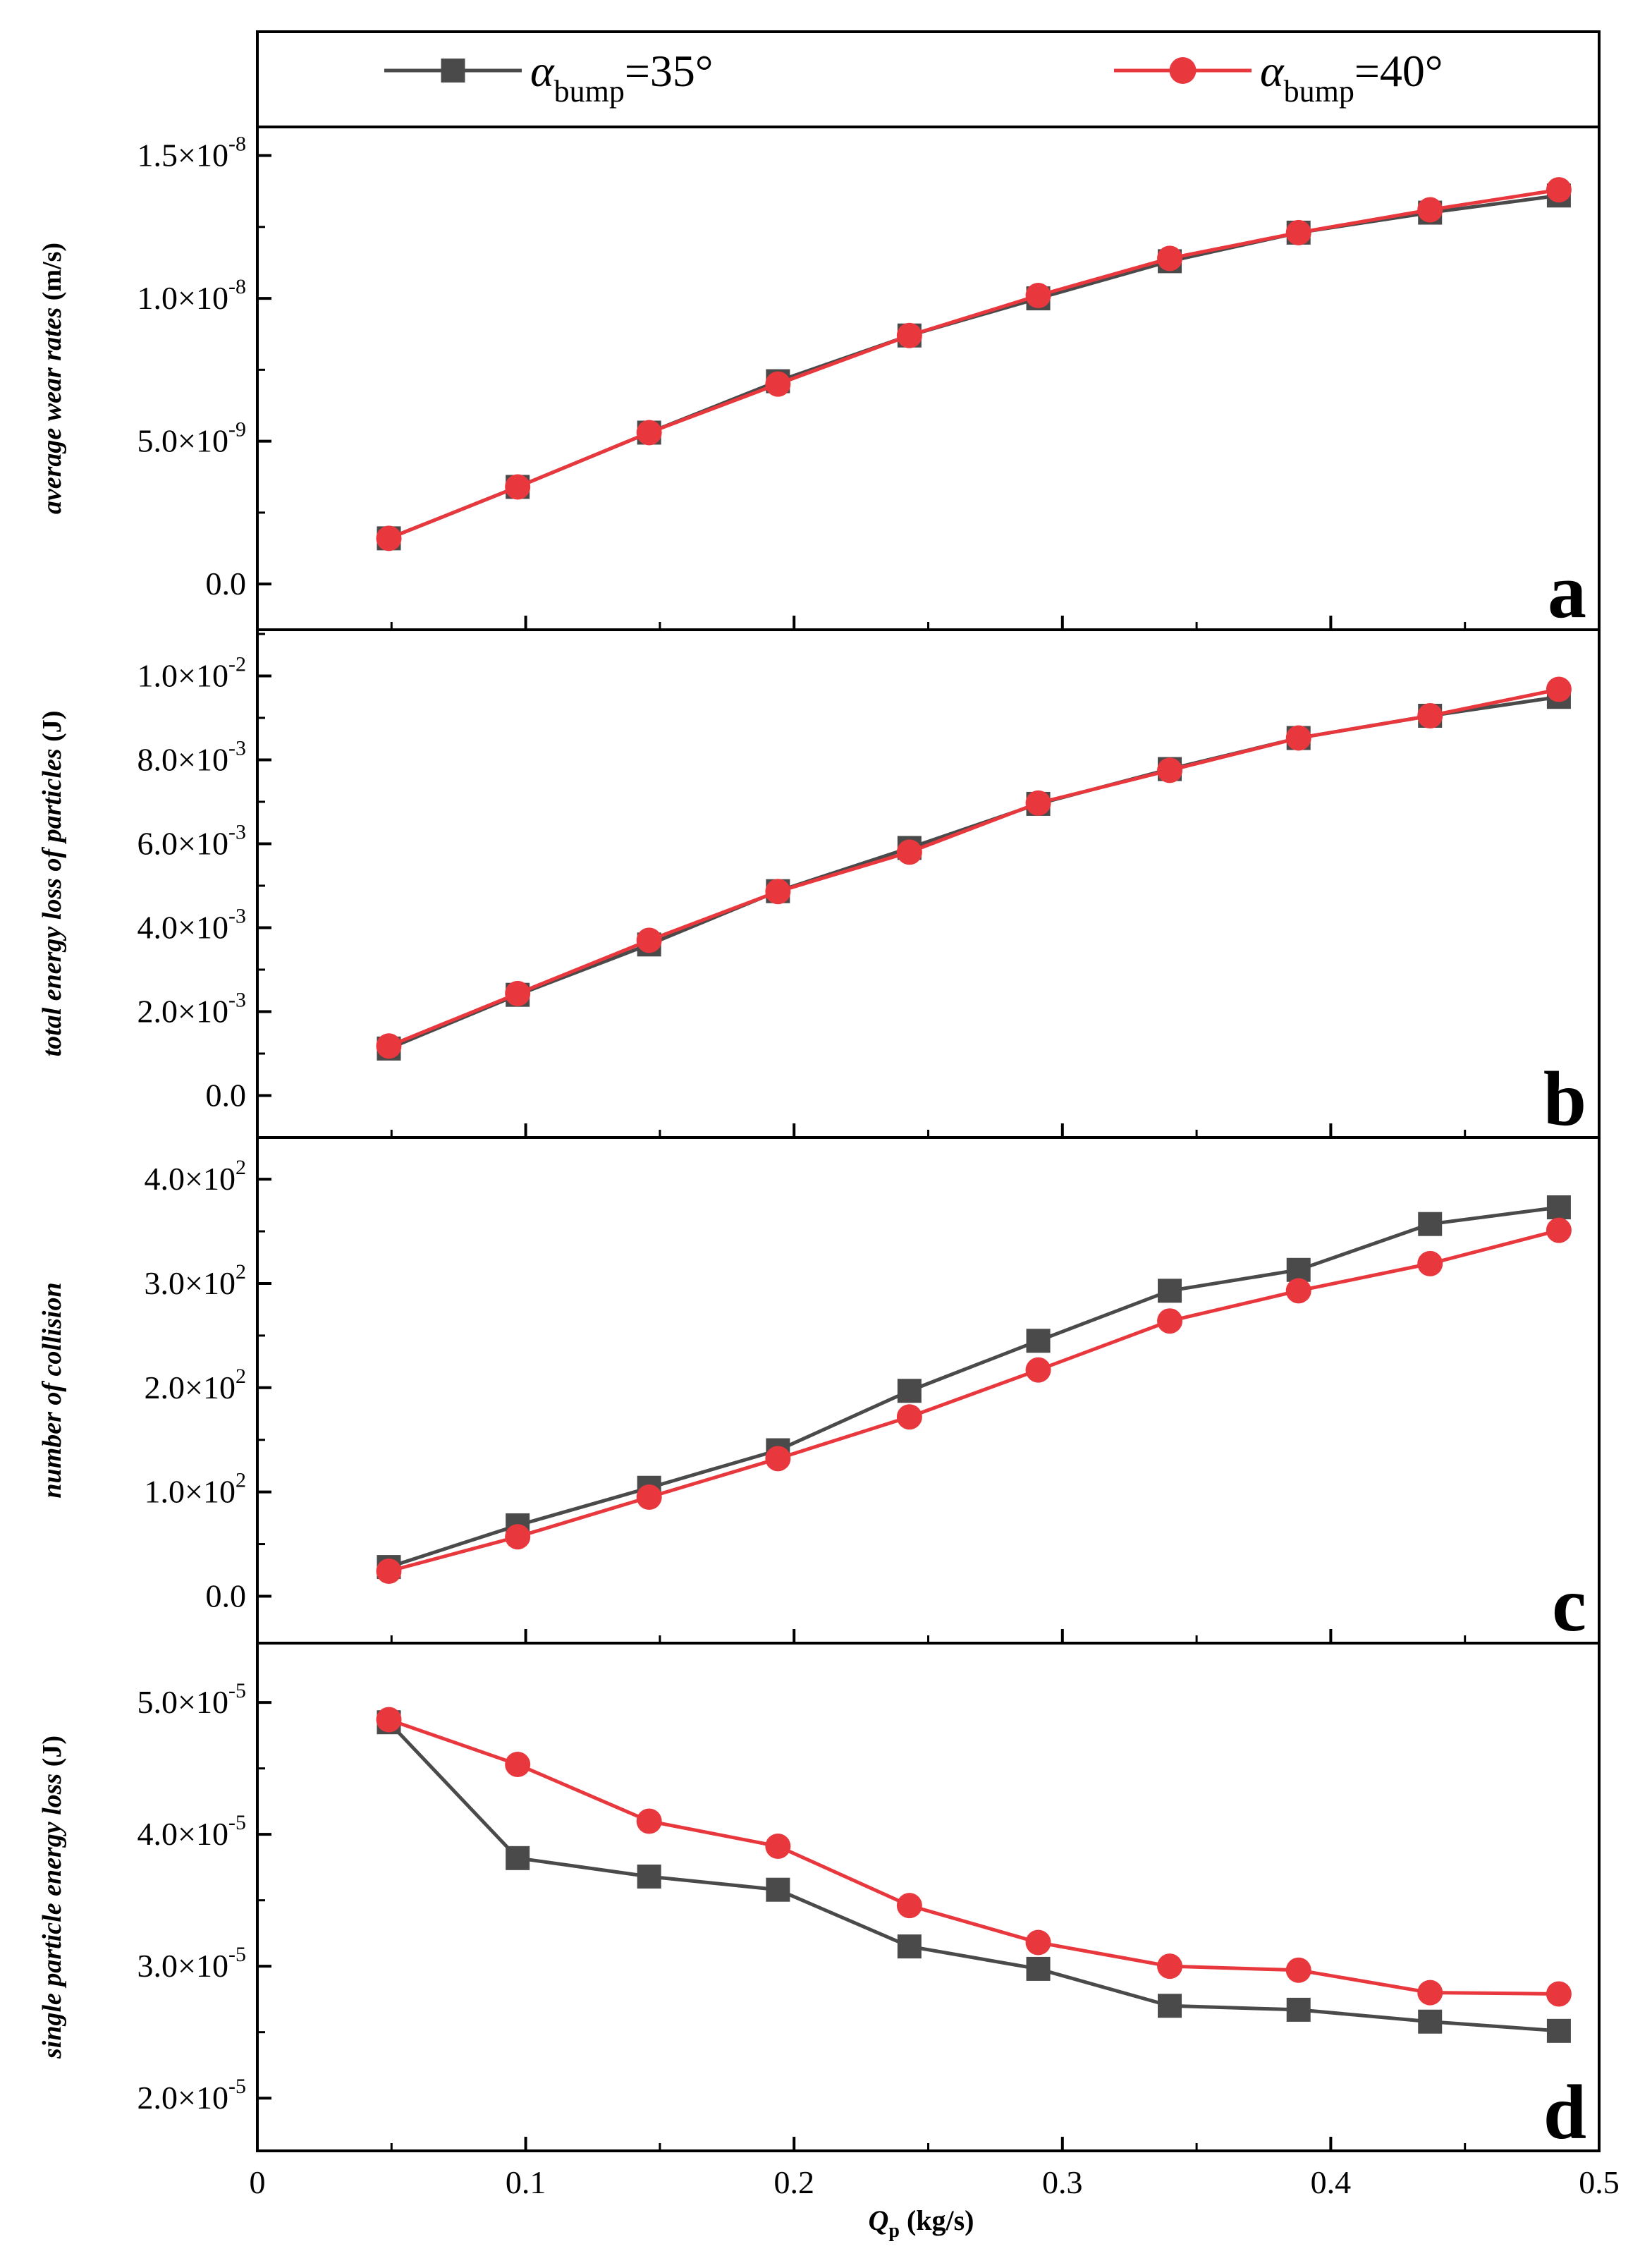 Image resolution: width=1652 pixels, height=2263 pixels. Describe the element at coordinates (192, 438) in the screenshot. I see `y-tick-label: 5.0×10⁻⁹` at that location.